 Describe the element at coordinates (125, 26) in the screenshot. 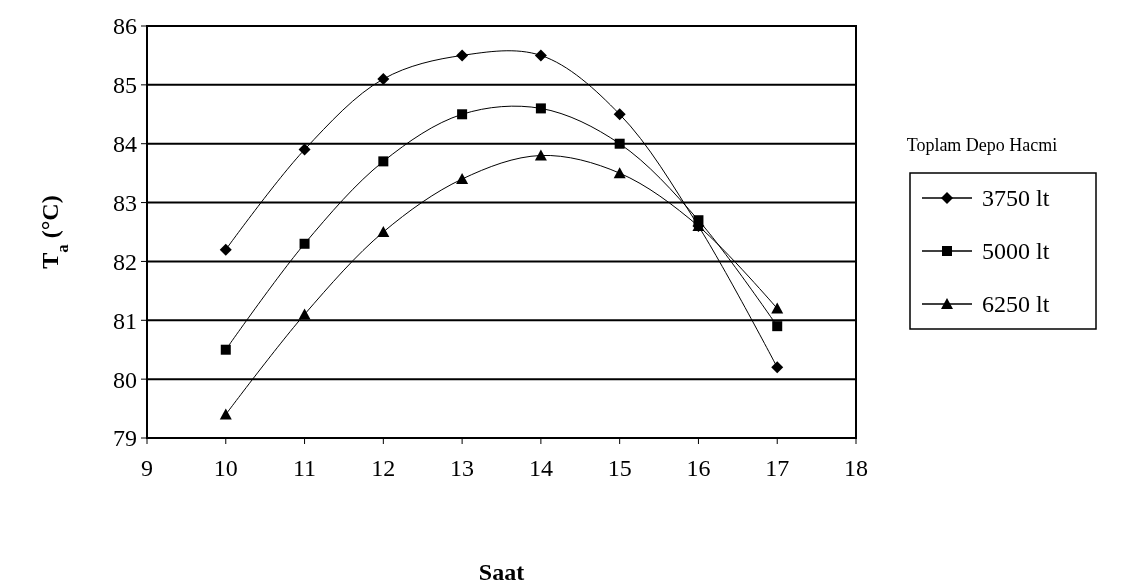

I see `y-tick-label: 86` at that location.